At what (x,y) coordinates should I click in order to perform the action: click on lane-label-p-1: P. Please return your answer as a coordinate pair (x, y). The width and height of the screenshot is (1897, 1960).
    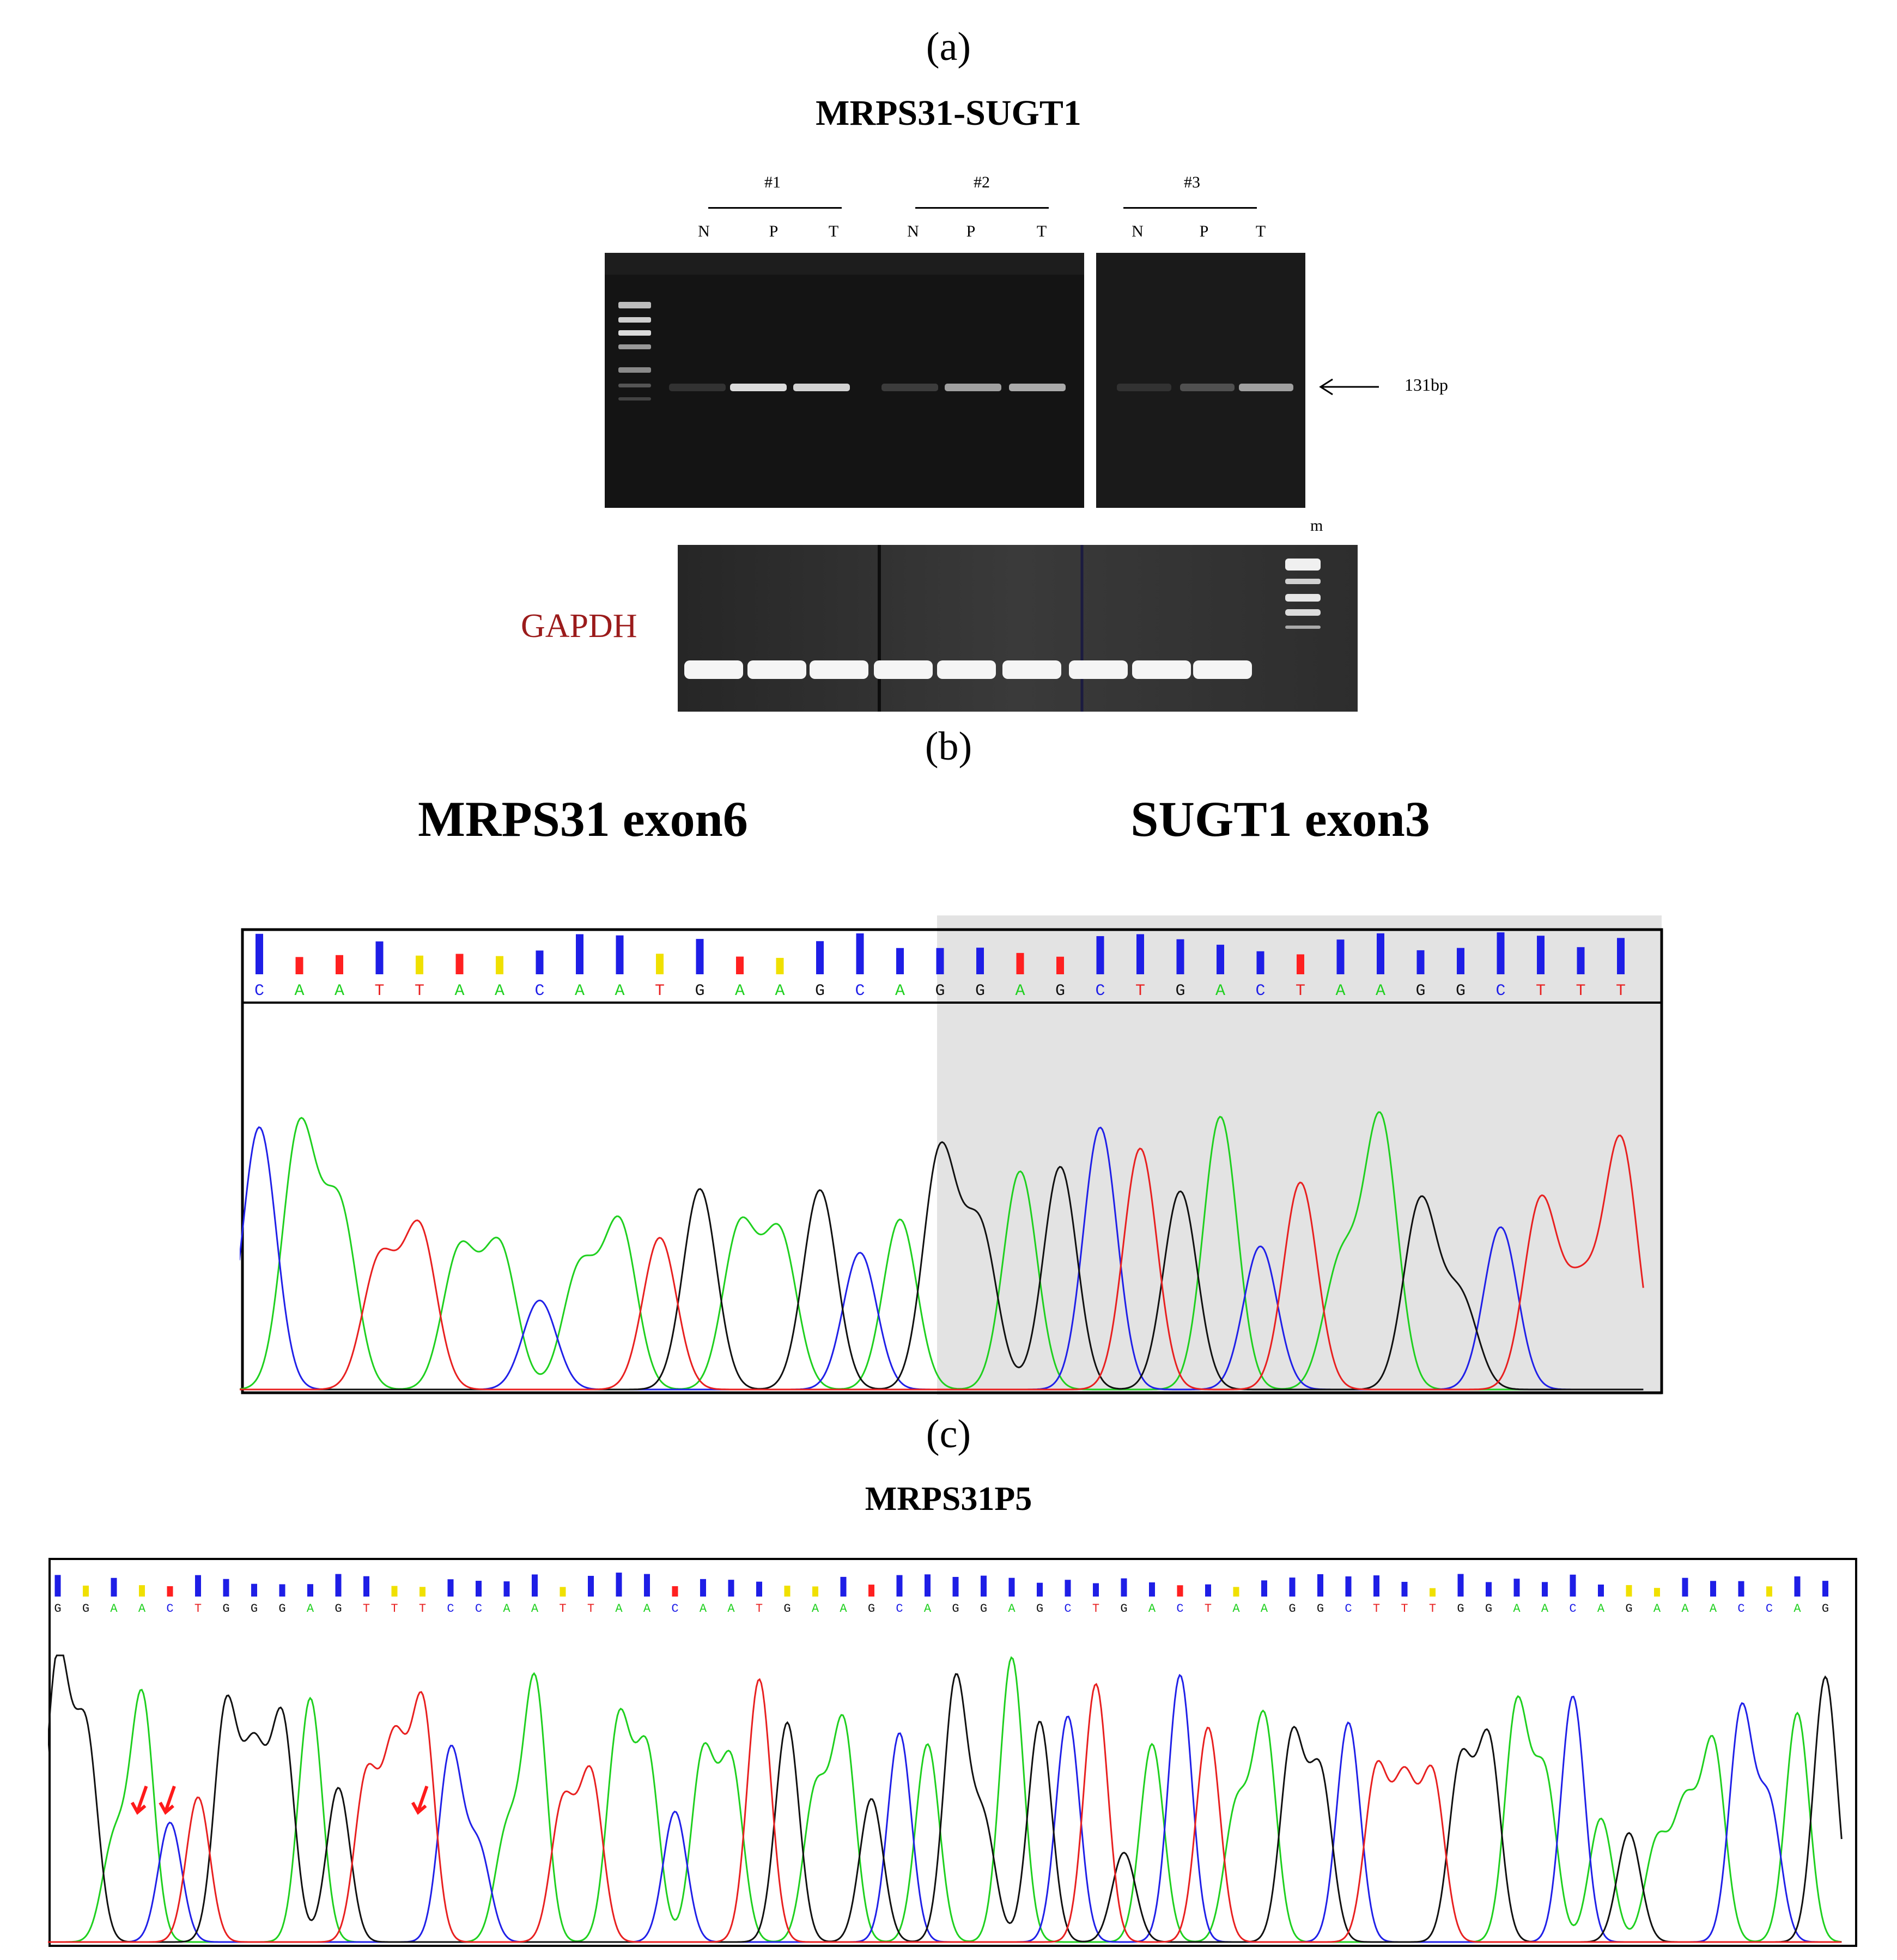
    Looking at the image, I should click on (774, 231).